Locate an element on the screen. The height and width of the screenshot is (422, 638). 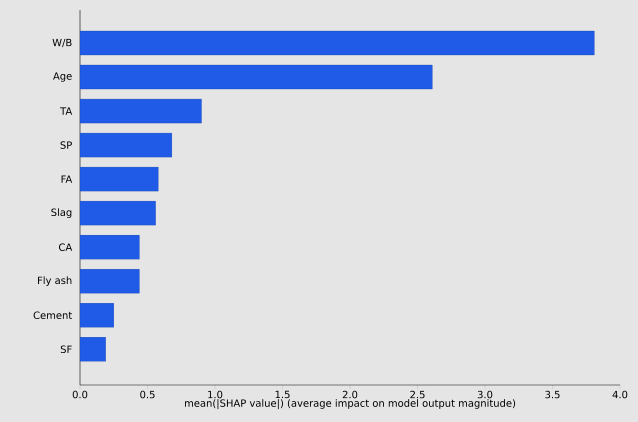
y-tick-label: CA is located at coordinates (65, 247).